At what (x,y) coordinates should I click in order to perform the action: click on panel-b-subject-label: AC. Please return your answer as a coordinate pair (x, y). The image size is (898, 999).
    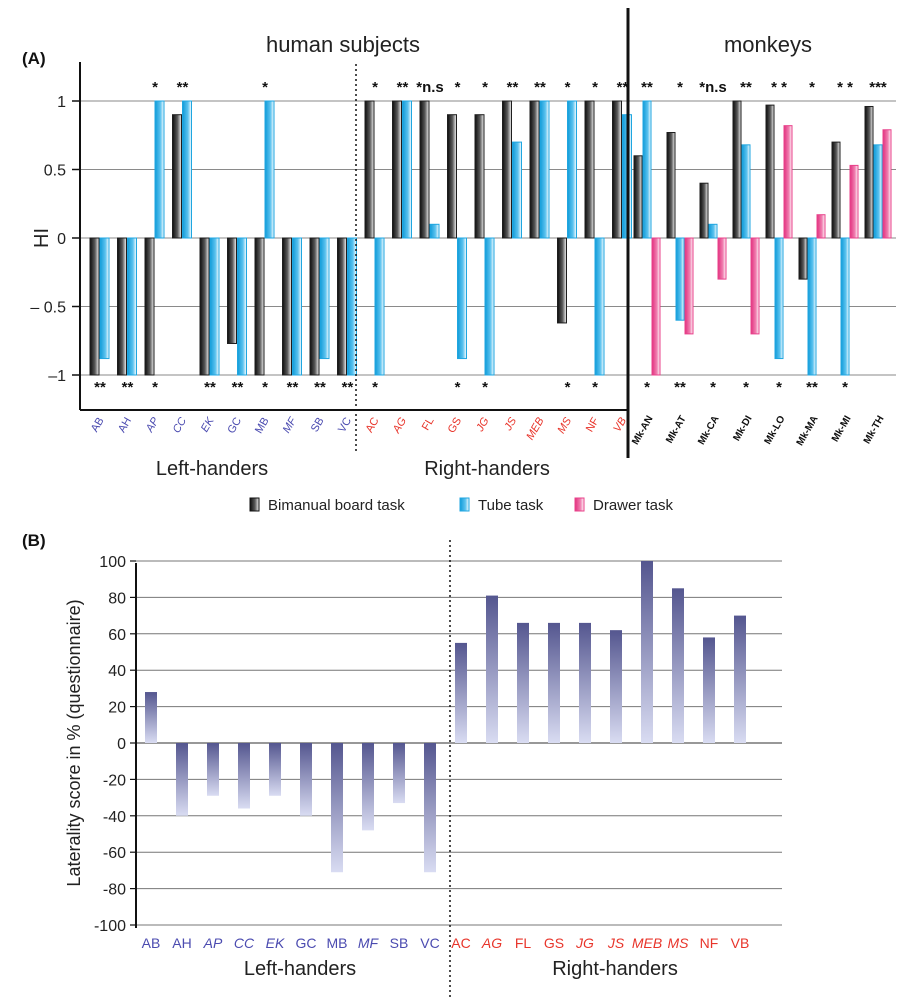
    Looking at the image, I should click on (460, 943).